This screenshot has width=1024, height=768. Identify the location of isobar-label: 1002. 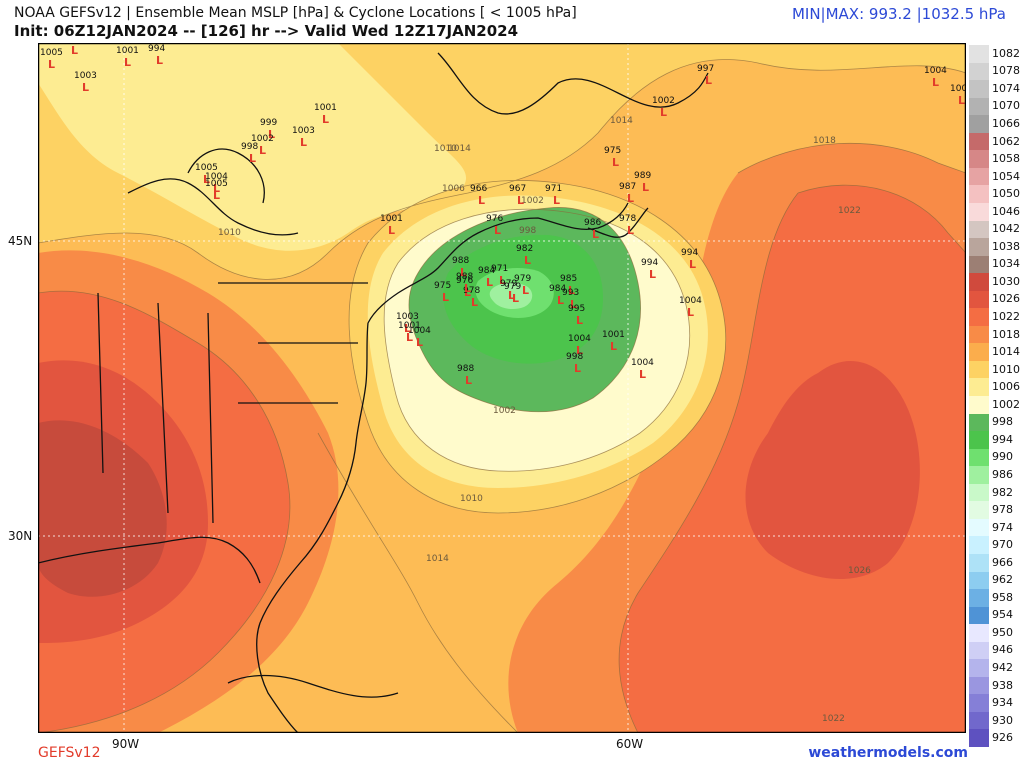
(532, 201).